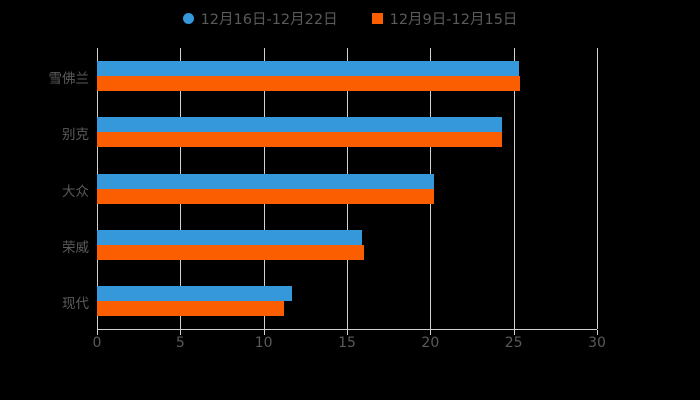 This screenshot has width=700, height=400. I want to click on legend-marker-square-icon, so click(377, 18).